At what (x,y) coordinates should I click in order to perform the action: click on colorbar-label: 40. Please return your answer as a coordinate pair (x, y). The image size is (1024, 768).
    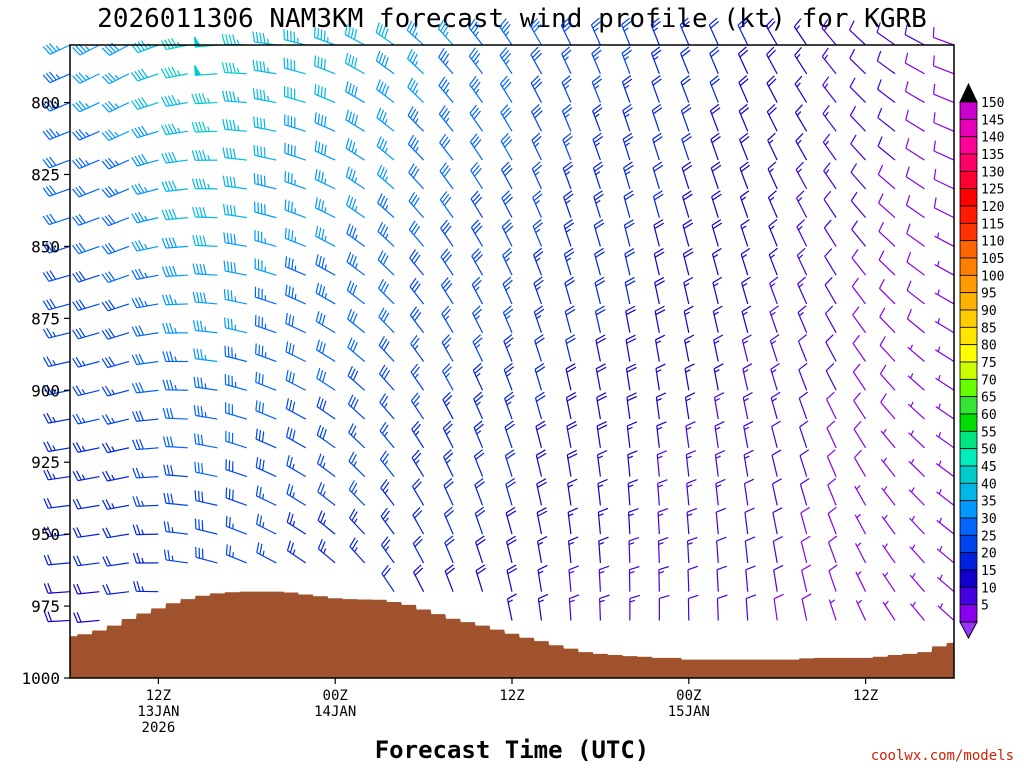
    Looking at the image, I should click on (989, 484).